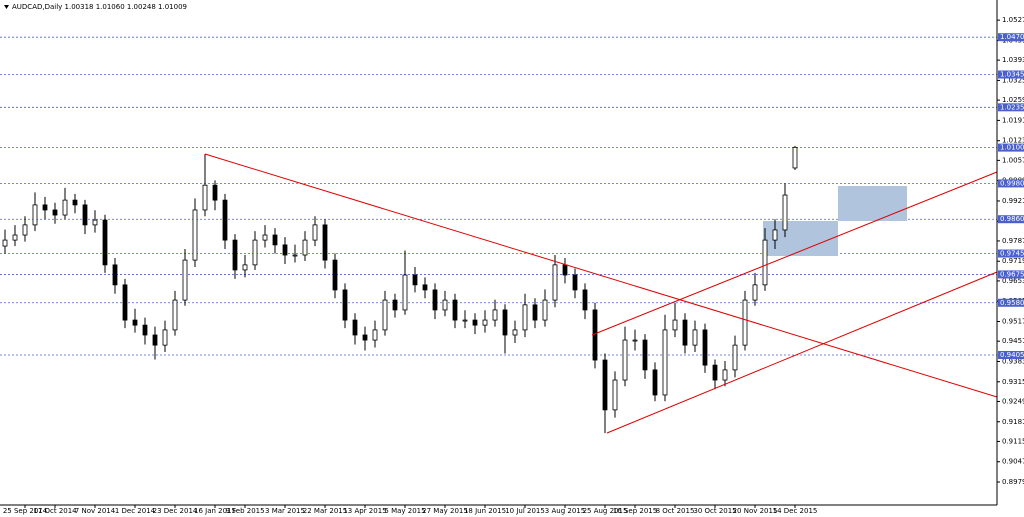  What do you see at coordinates (795, 511) in the screenshot?
I see `x-tick-label: 14 Dec 2015` at bounding box center [795, 511].